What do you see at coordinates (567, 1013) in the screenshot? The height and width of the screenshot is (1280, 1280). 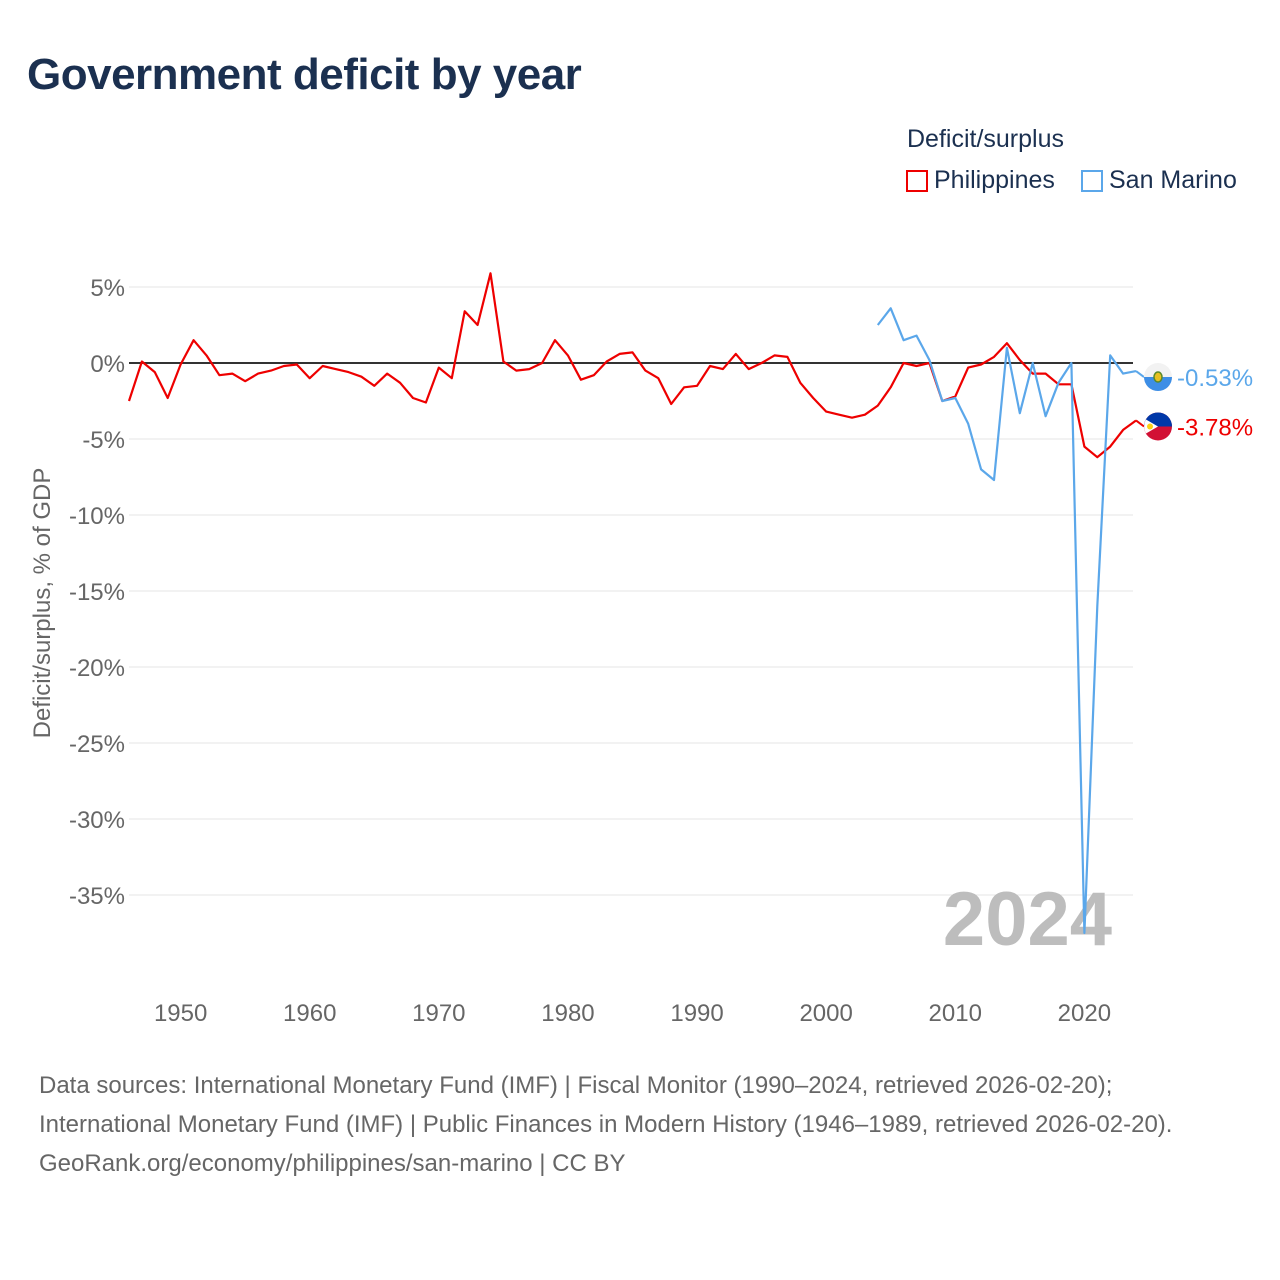 I see `x-tick-label: 1980` at bounding box center [567, 1013].